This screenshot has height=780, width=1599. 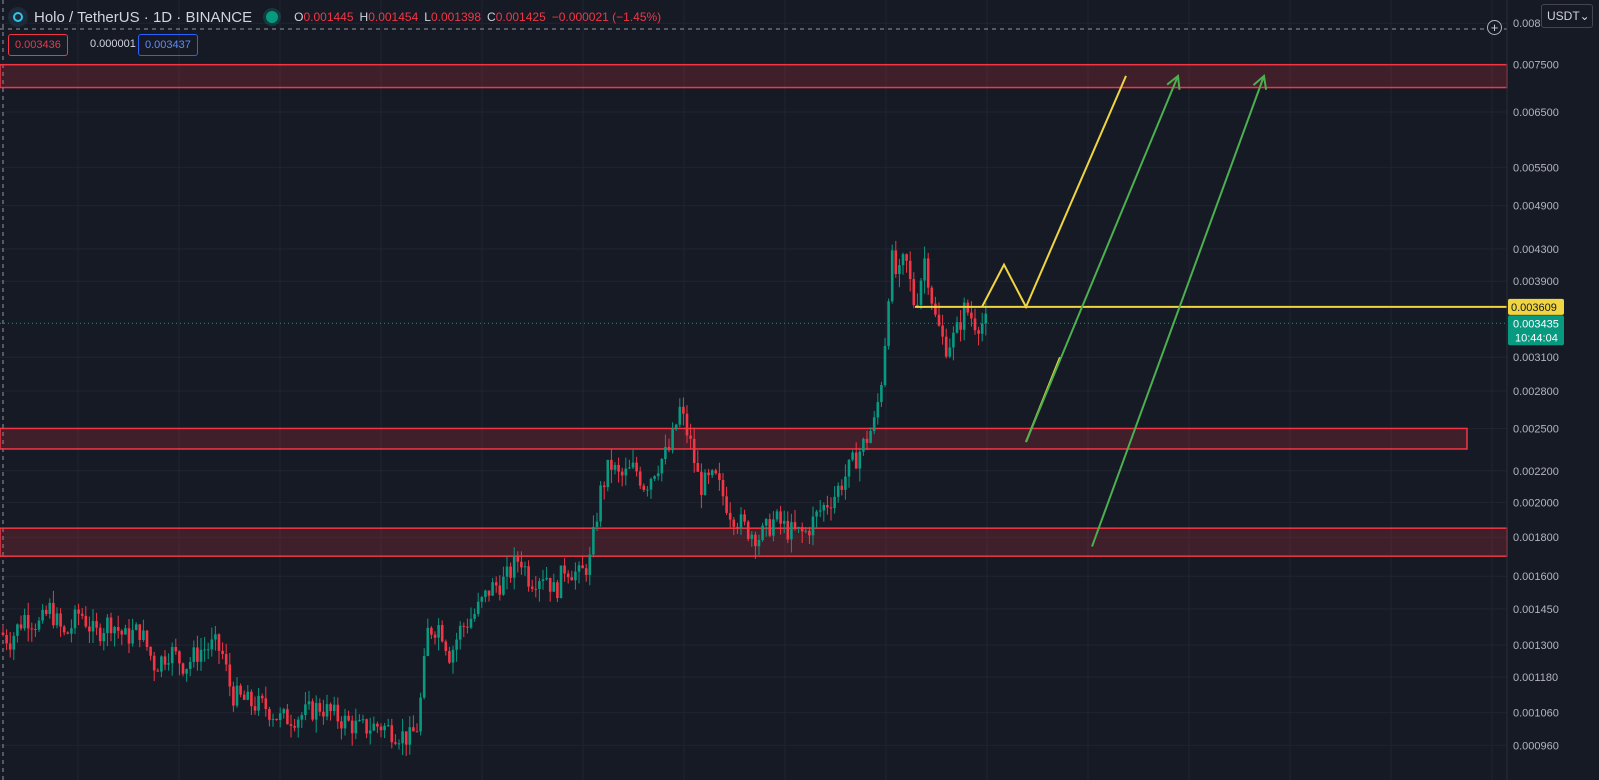 What do you see at coordinates (1536, 250) in the screenshot?
I see `y-tick-label: 0.004300` at bounding box center [1536, 250].